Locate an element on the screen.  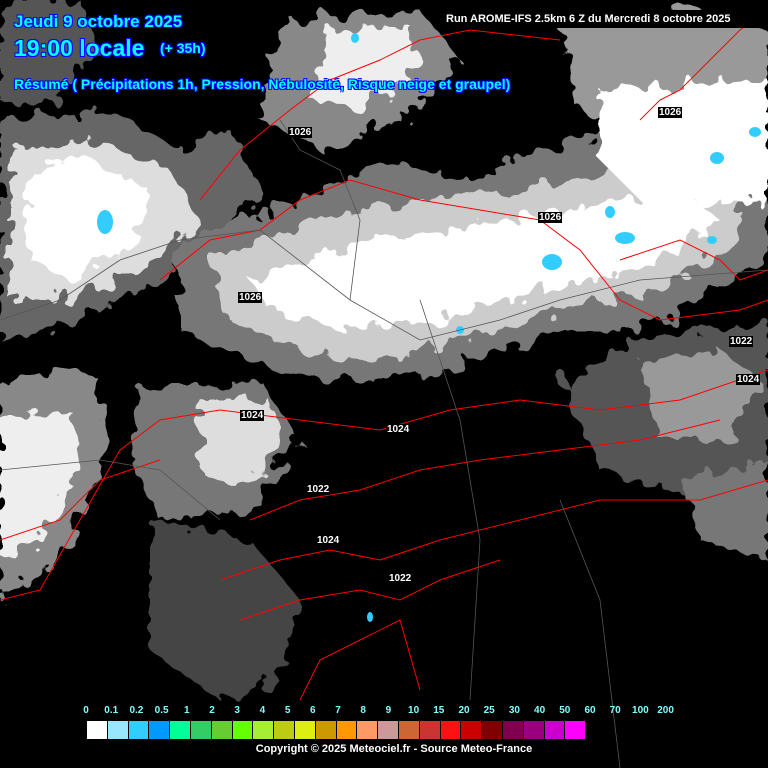
legend-tick-label: 15 is located at coordinates (439, 710).